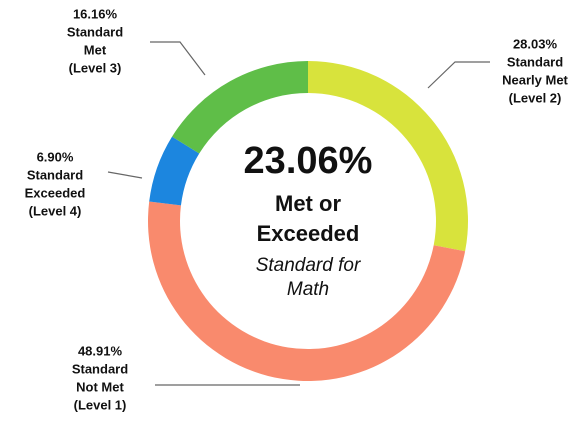  I want to click on slice-value-label: 16.16%, so click(95, 13).